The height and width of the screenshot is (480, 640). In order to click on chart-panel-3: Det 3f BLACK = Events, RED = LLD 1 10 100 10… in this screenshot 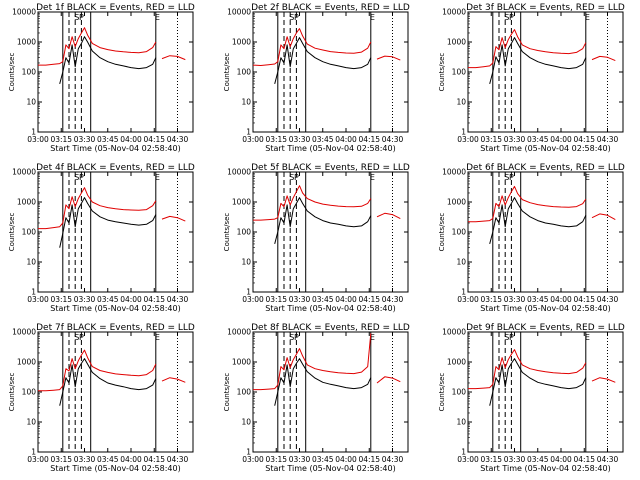, I will do `click(531, 78)`.